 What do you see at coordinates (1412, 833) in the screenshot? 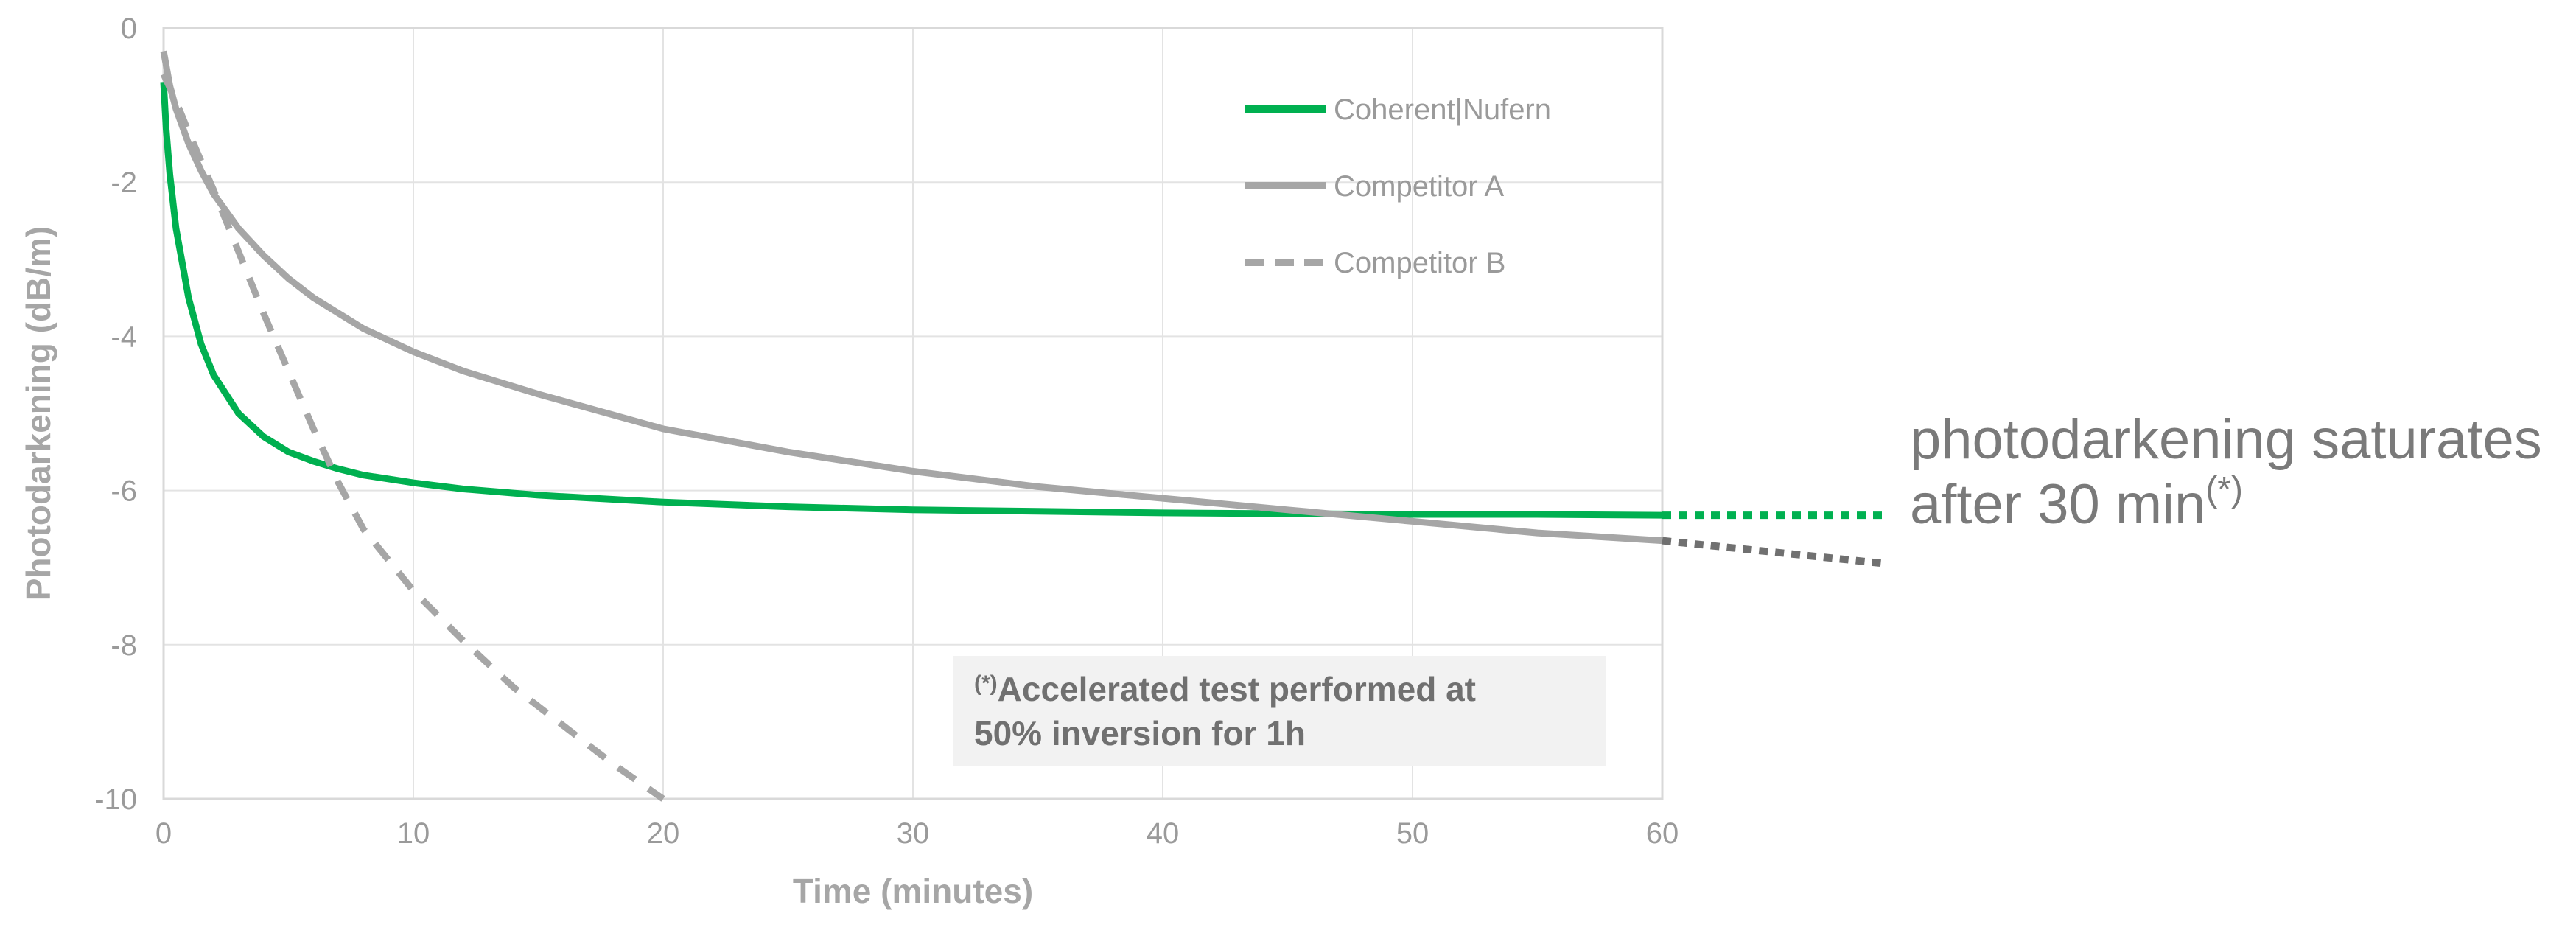
I see `x-tick-label: 50` at bounding box center [1412, 833].